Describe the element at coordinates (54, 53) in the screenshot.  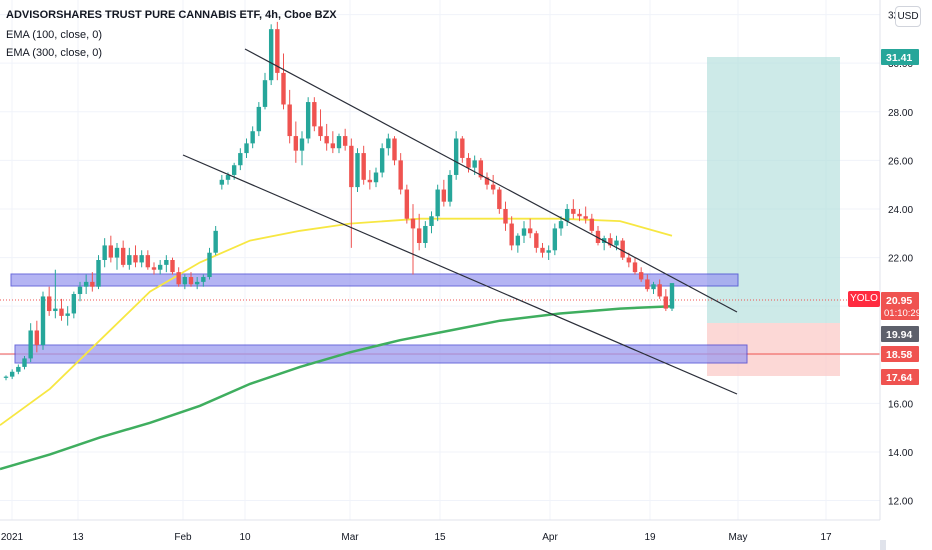
I see `ema-300-legend: EMA (300, close, 0)` at that location.